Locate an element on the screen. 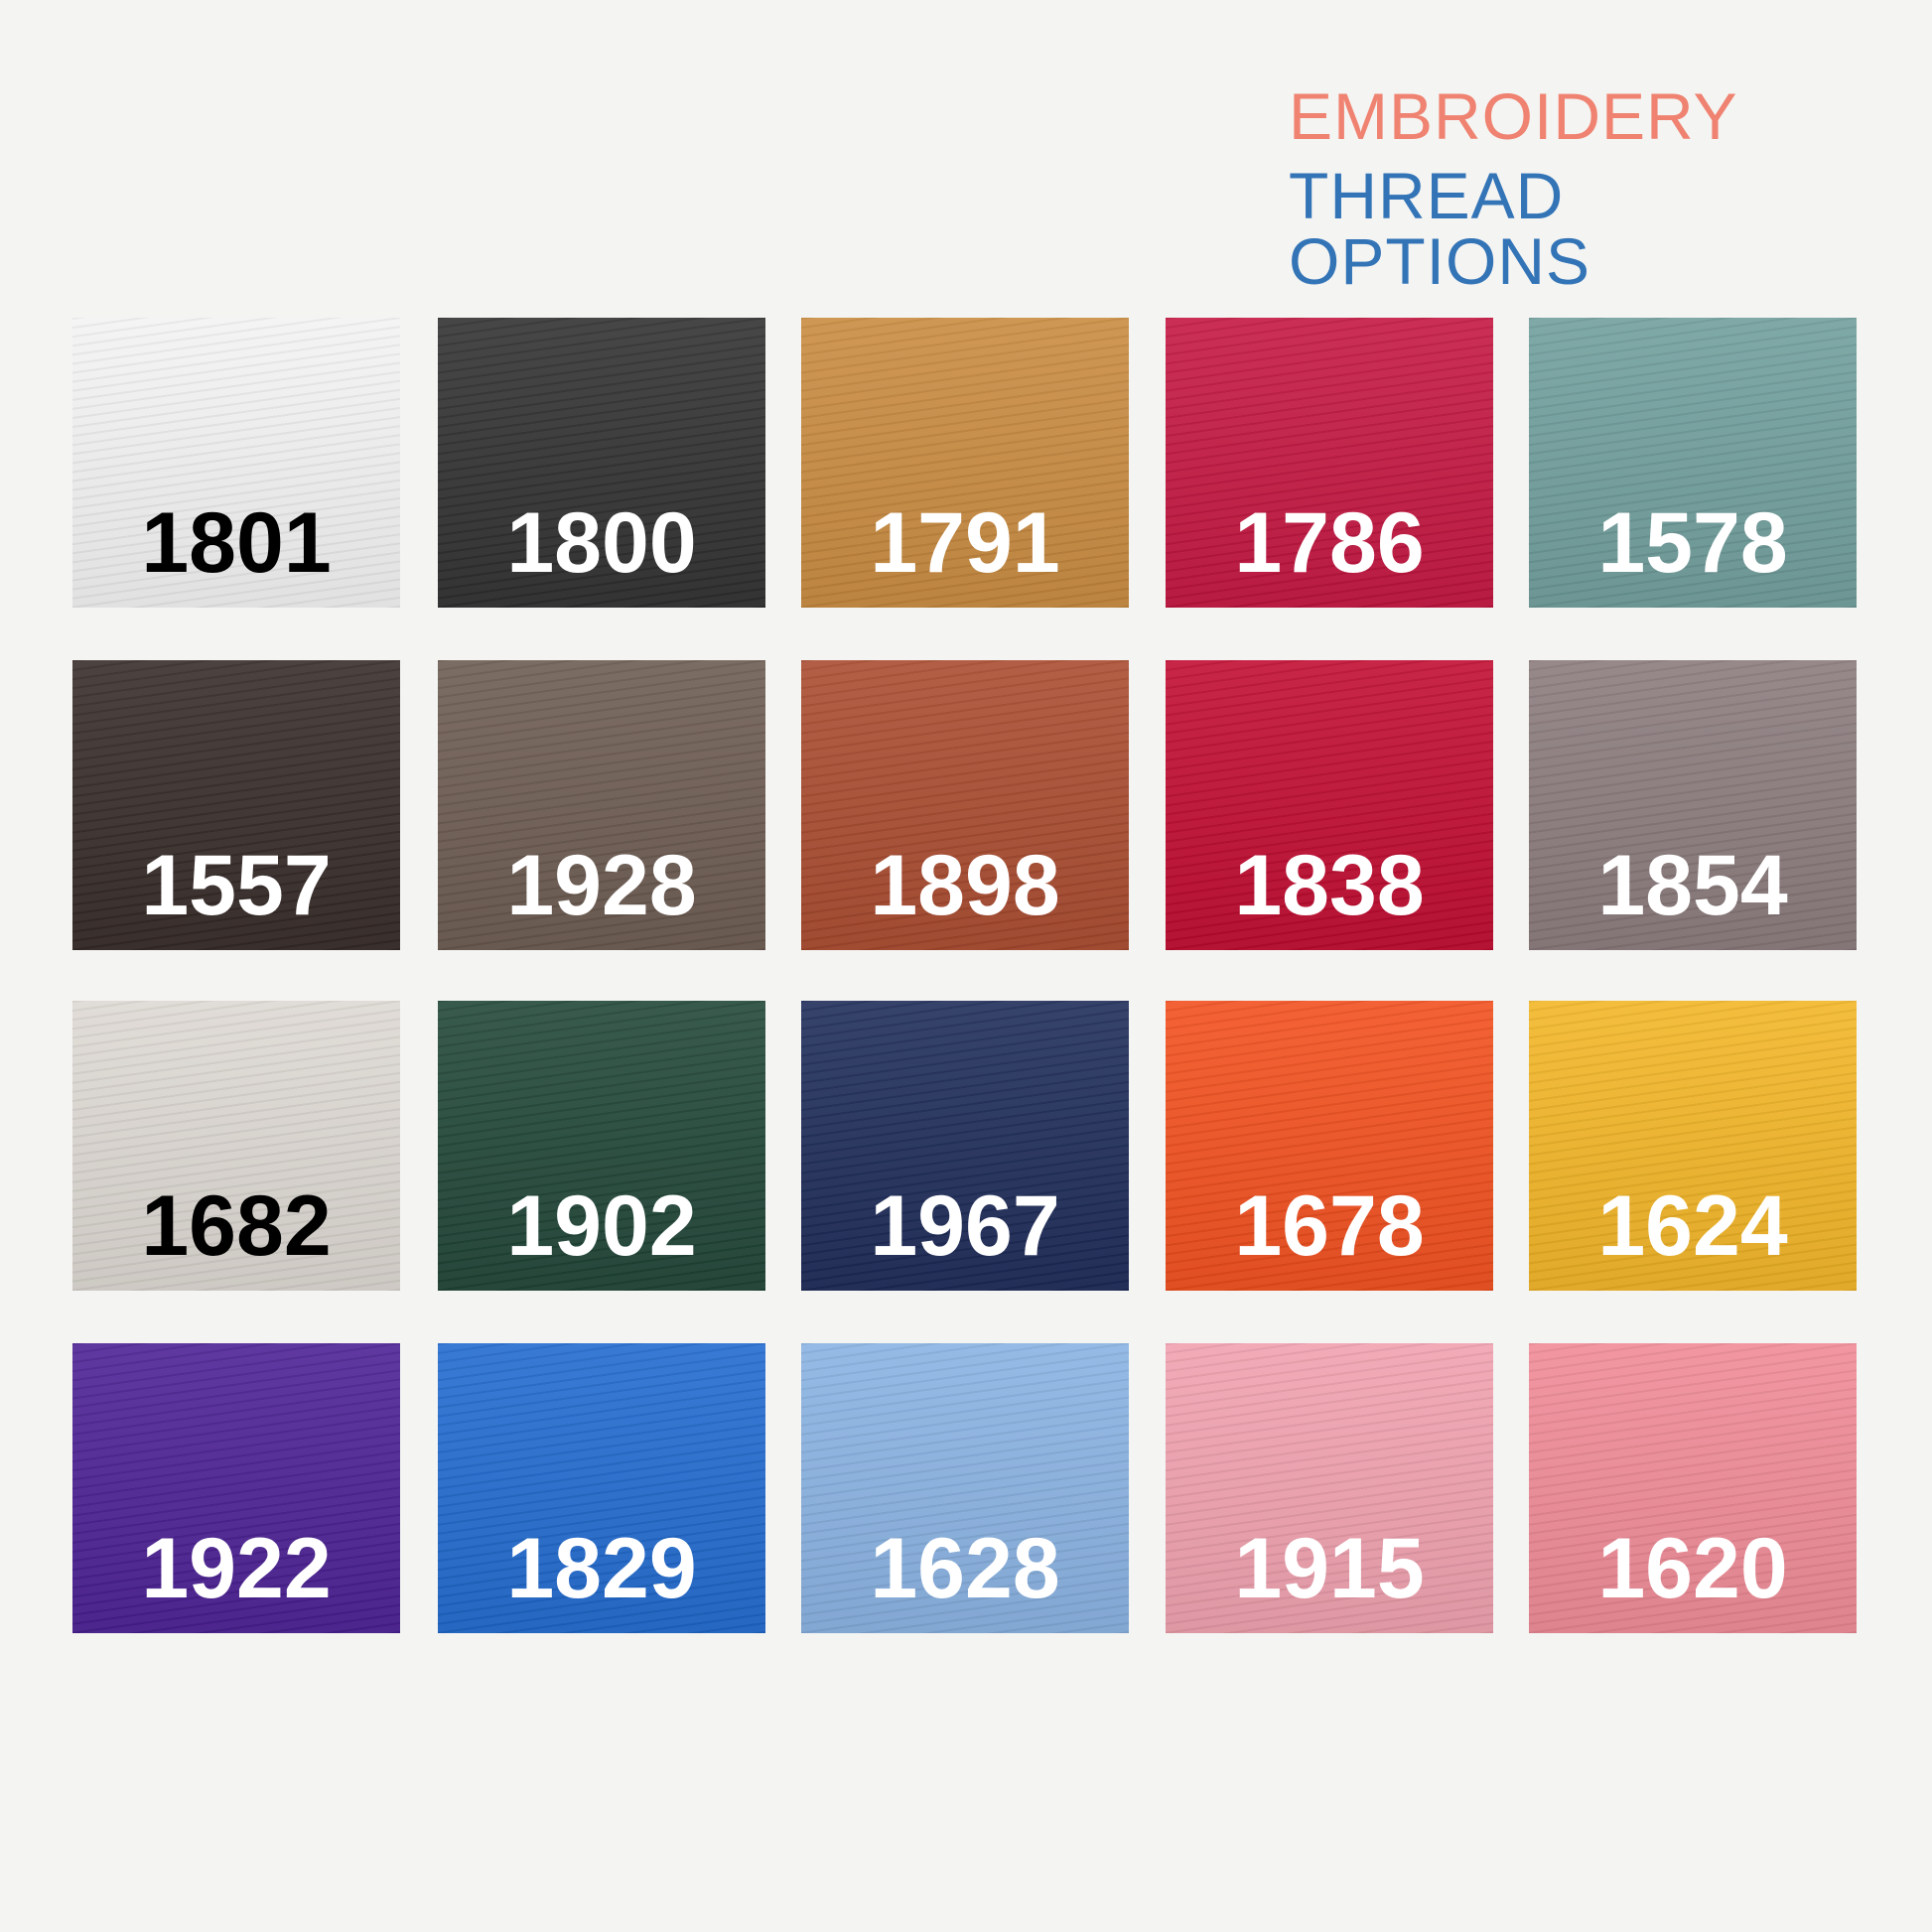 The width and height of the screenshot is (1932, 1932). thread-code: 1928 is located at coordinates (601, 886).